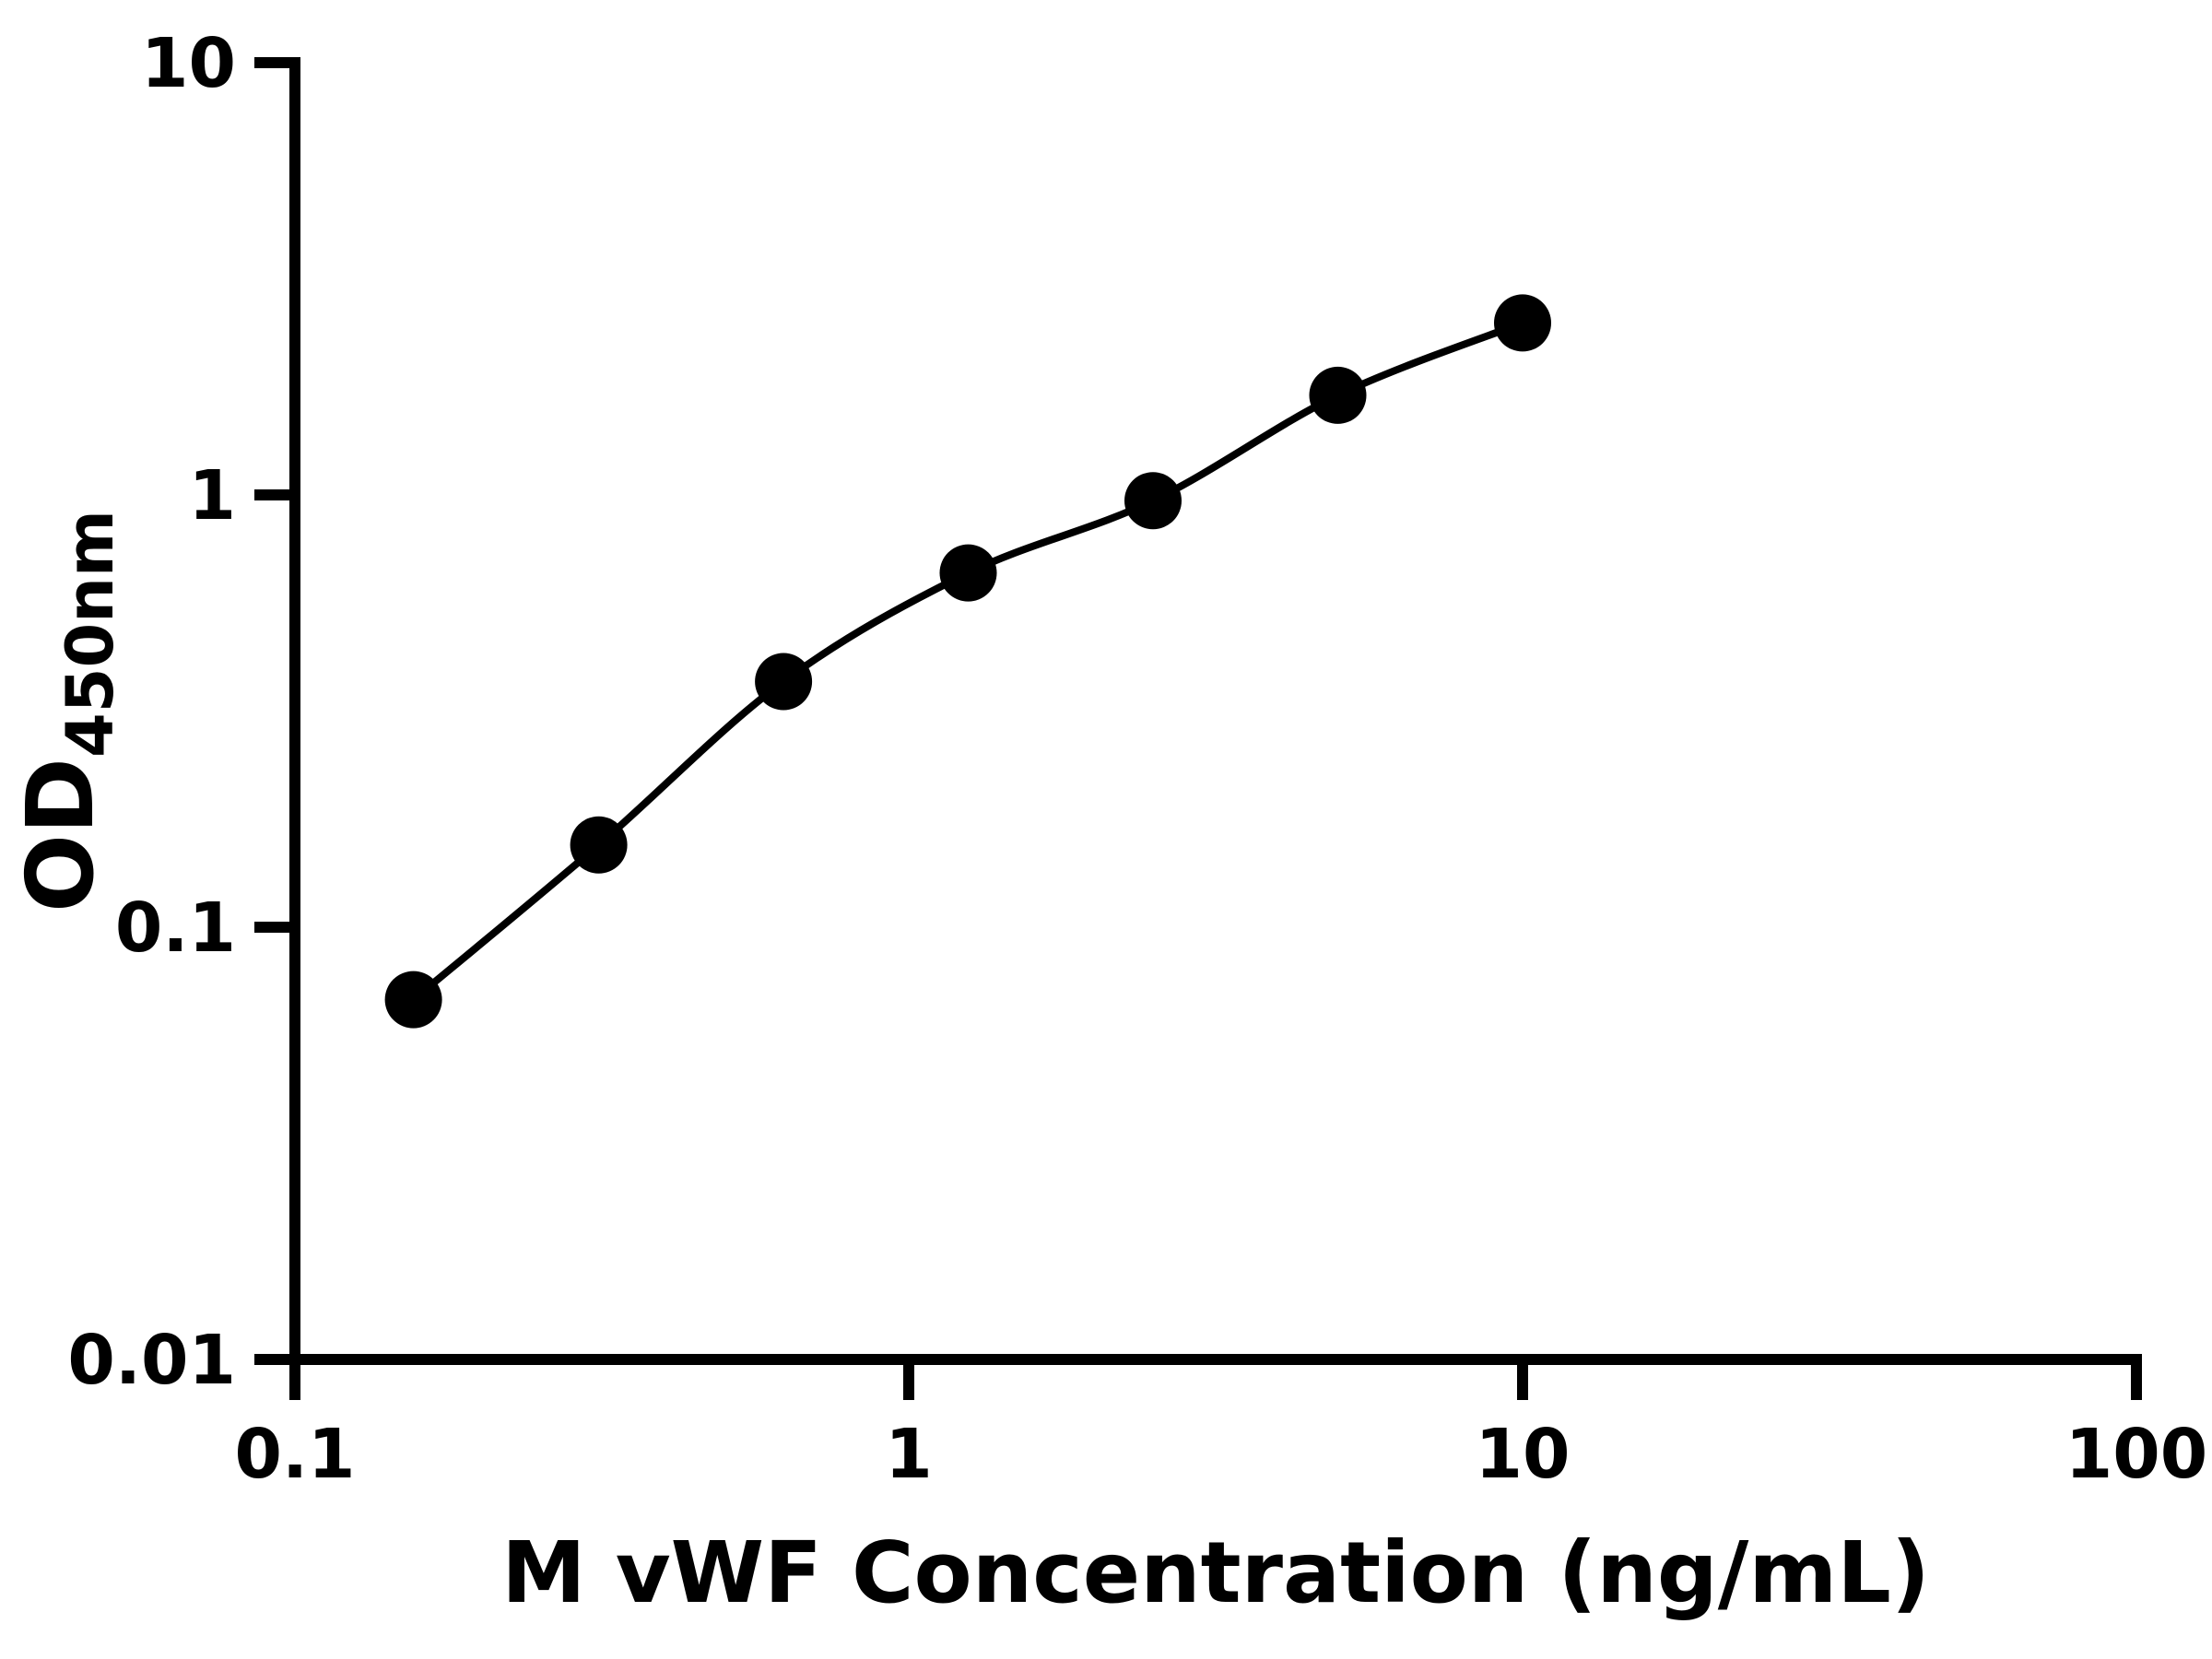  I want to click on y-axis-title: OD450nm, so click(67, 711).